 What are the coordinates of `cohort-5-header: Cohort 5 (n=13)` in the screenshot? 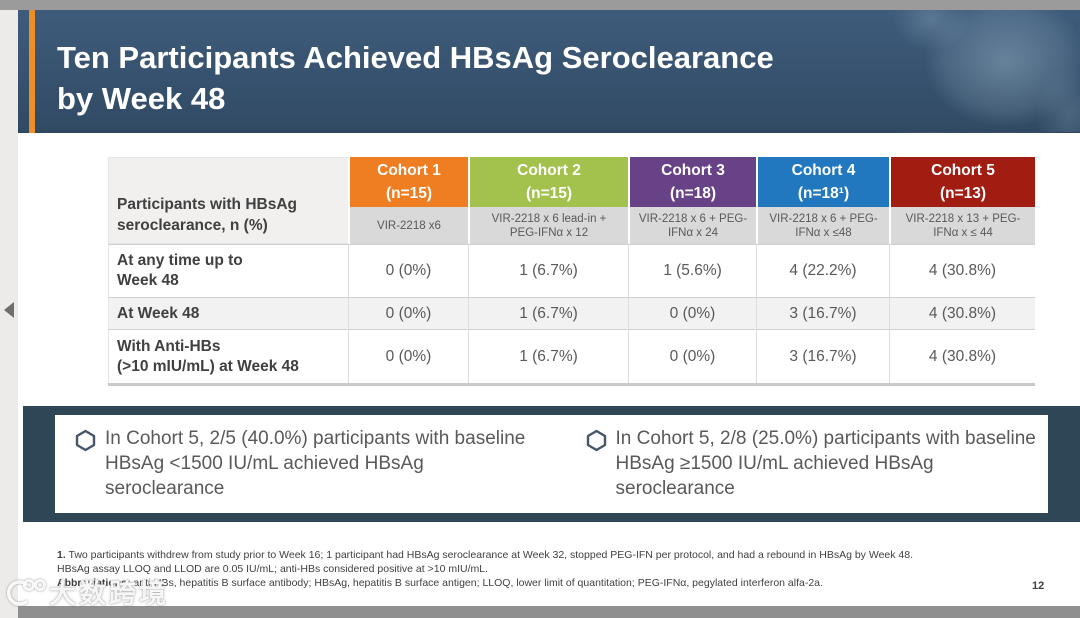 It's located at (962, 182).